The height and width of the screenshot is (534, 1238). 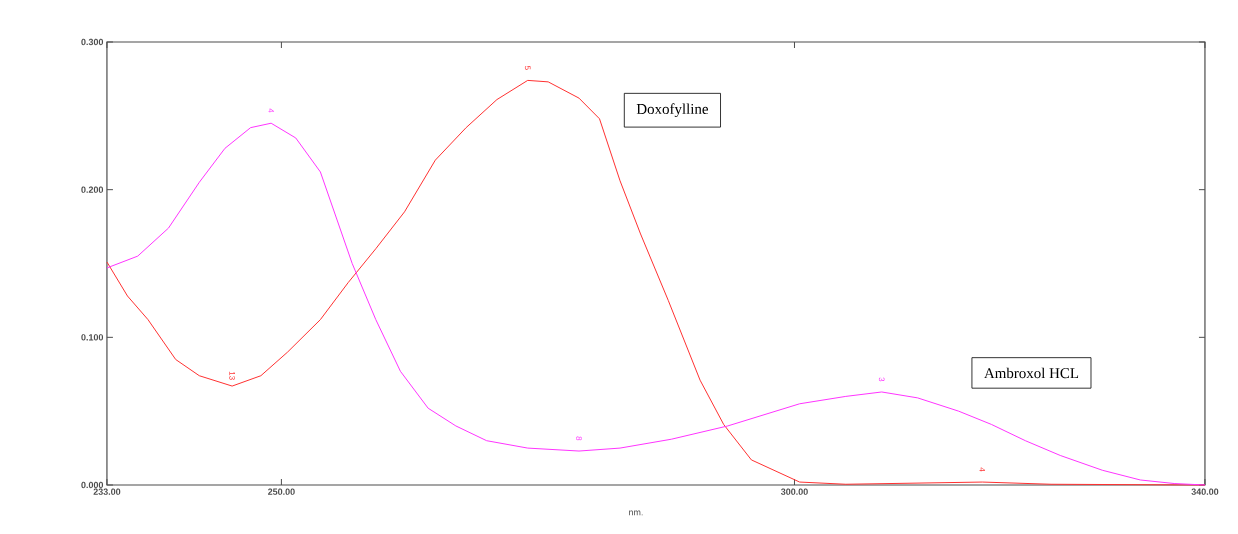 I want to click on x-tick-label: 340.00, so click(x=1205, y=491).